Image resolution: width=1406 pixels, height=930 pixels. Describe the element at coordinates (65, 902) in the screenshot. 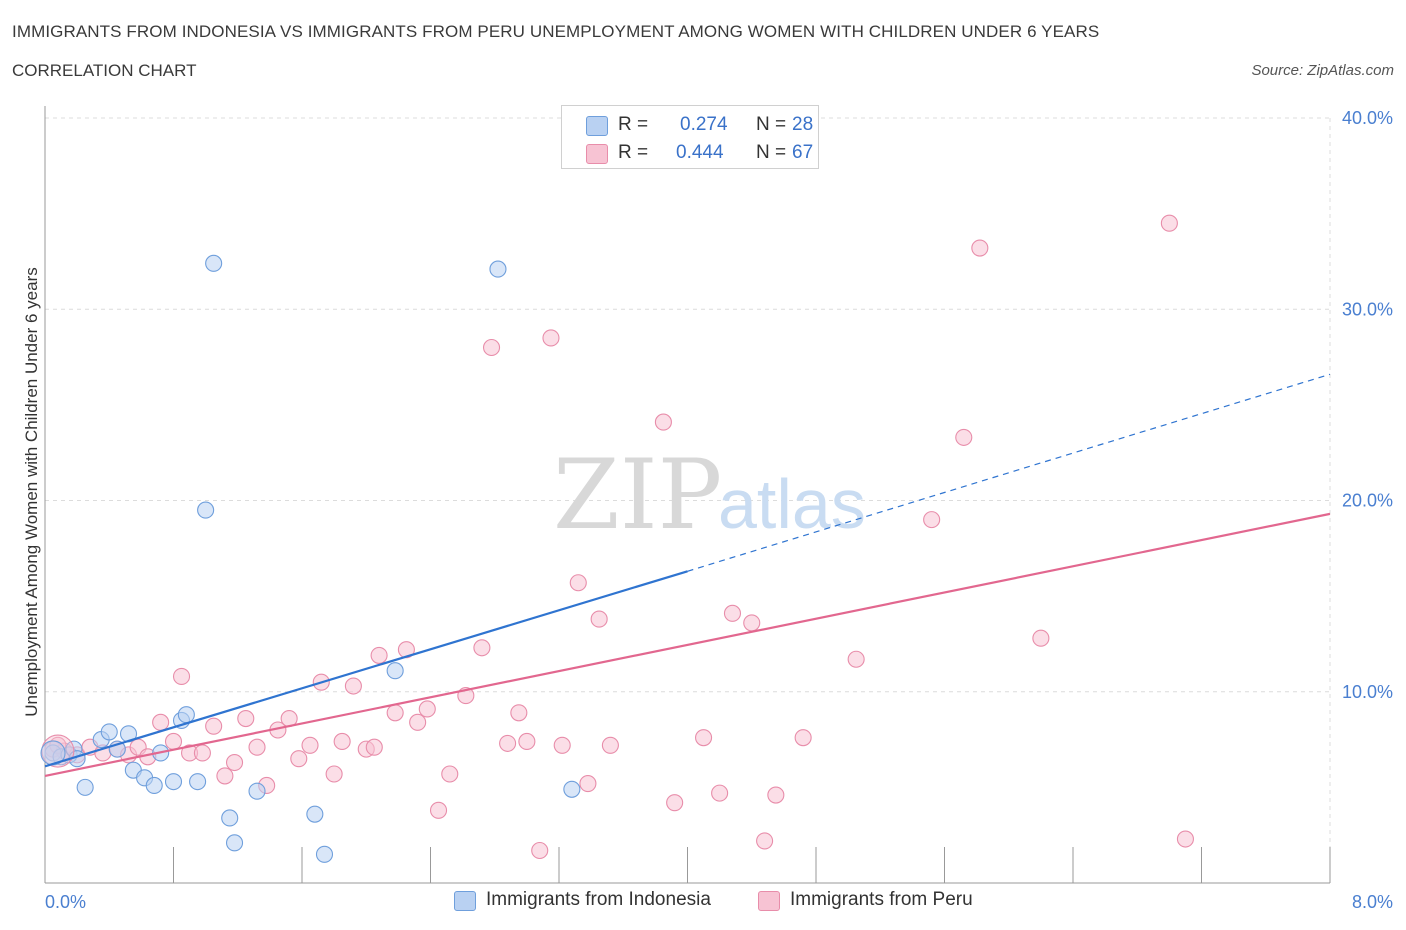

I see `x-tick-label: 0.0%` at that location.